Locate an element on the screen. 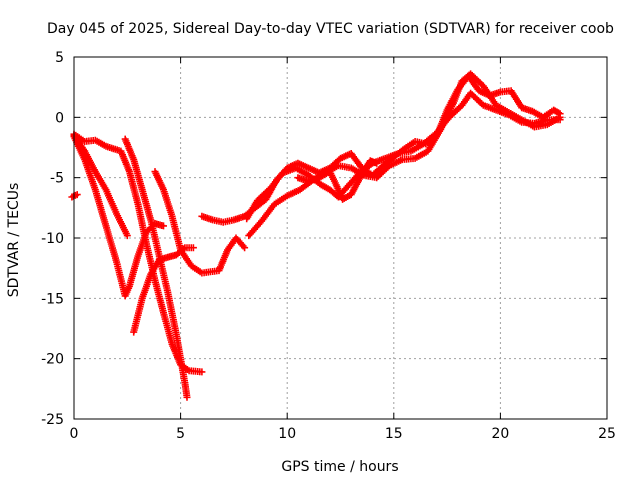  y-tick-label: -5 is located at coordinates (57, 179).